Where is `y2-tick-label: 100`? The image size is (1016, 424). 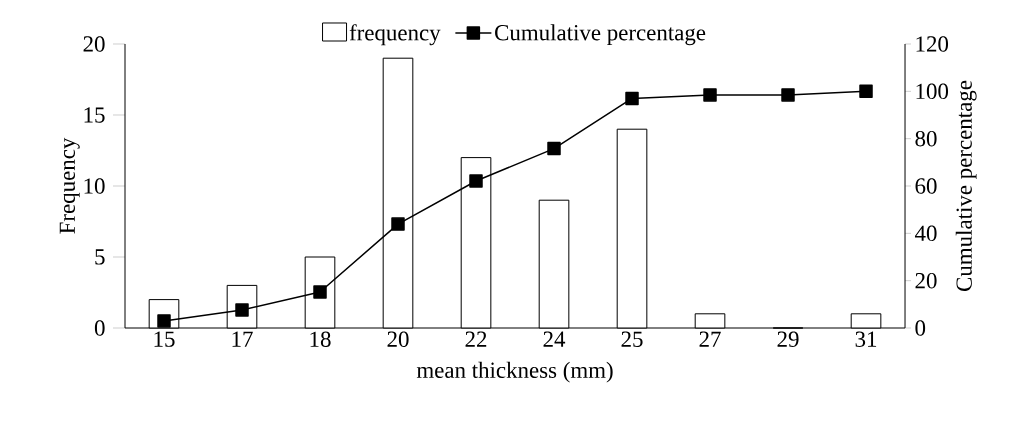
y2-tick-label: 100 is located at coordinates (932, 91).